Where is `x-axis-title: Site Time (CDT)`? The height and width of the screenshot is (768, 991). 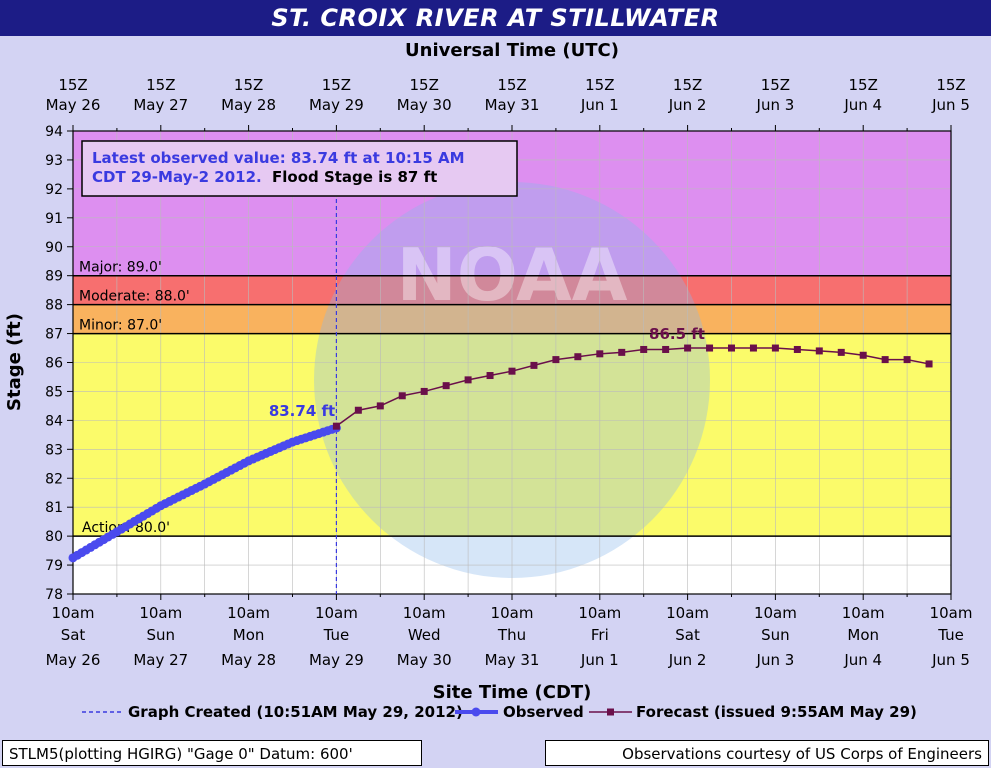 x-axis-title: Site Time (CDT) is located at coordinates (512, 692).